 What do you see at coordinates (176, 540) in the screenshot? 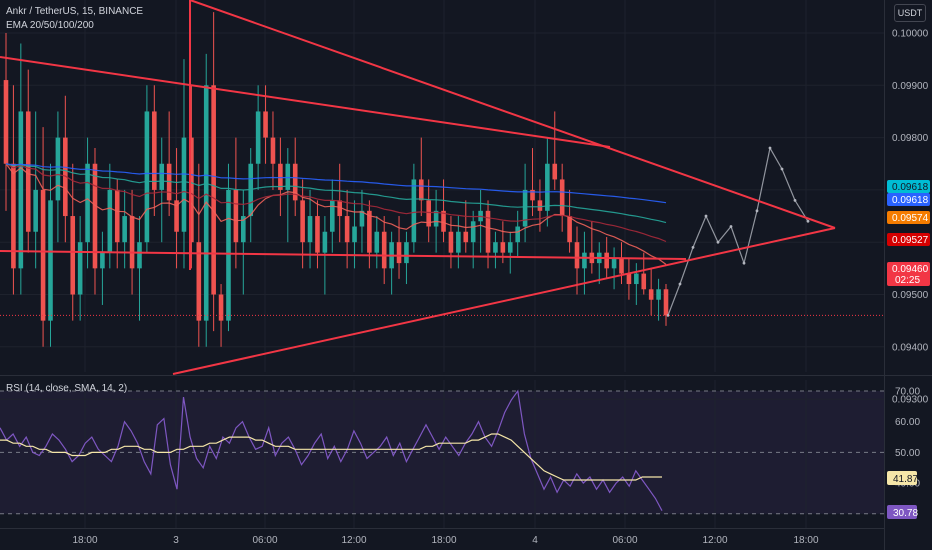
I see `time-tick-label: 3` at bounding box center [176, 540].